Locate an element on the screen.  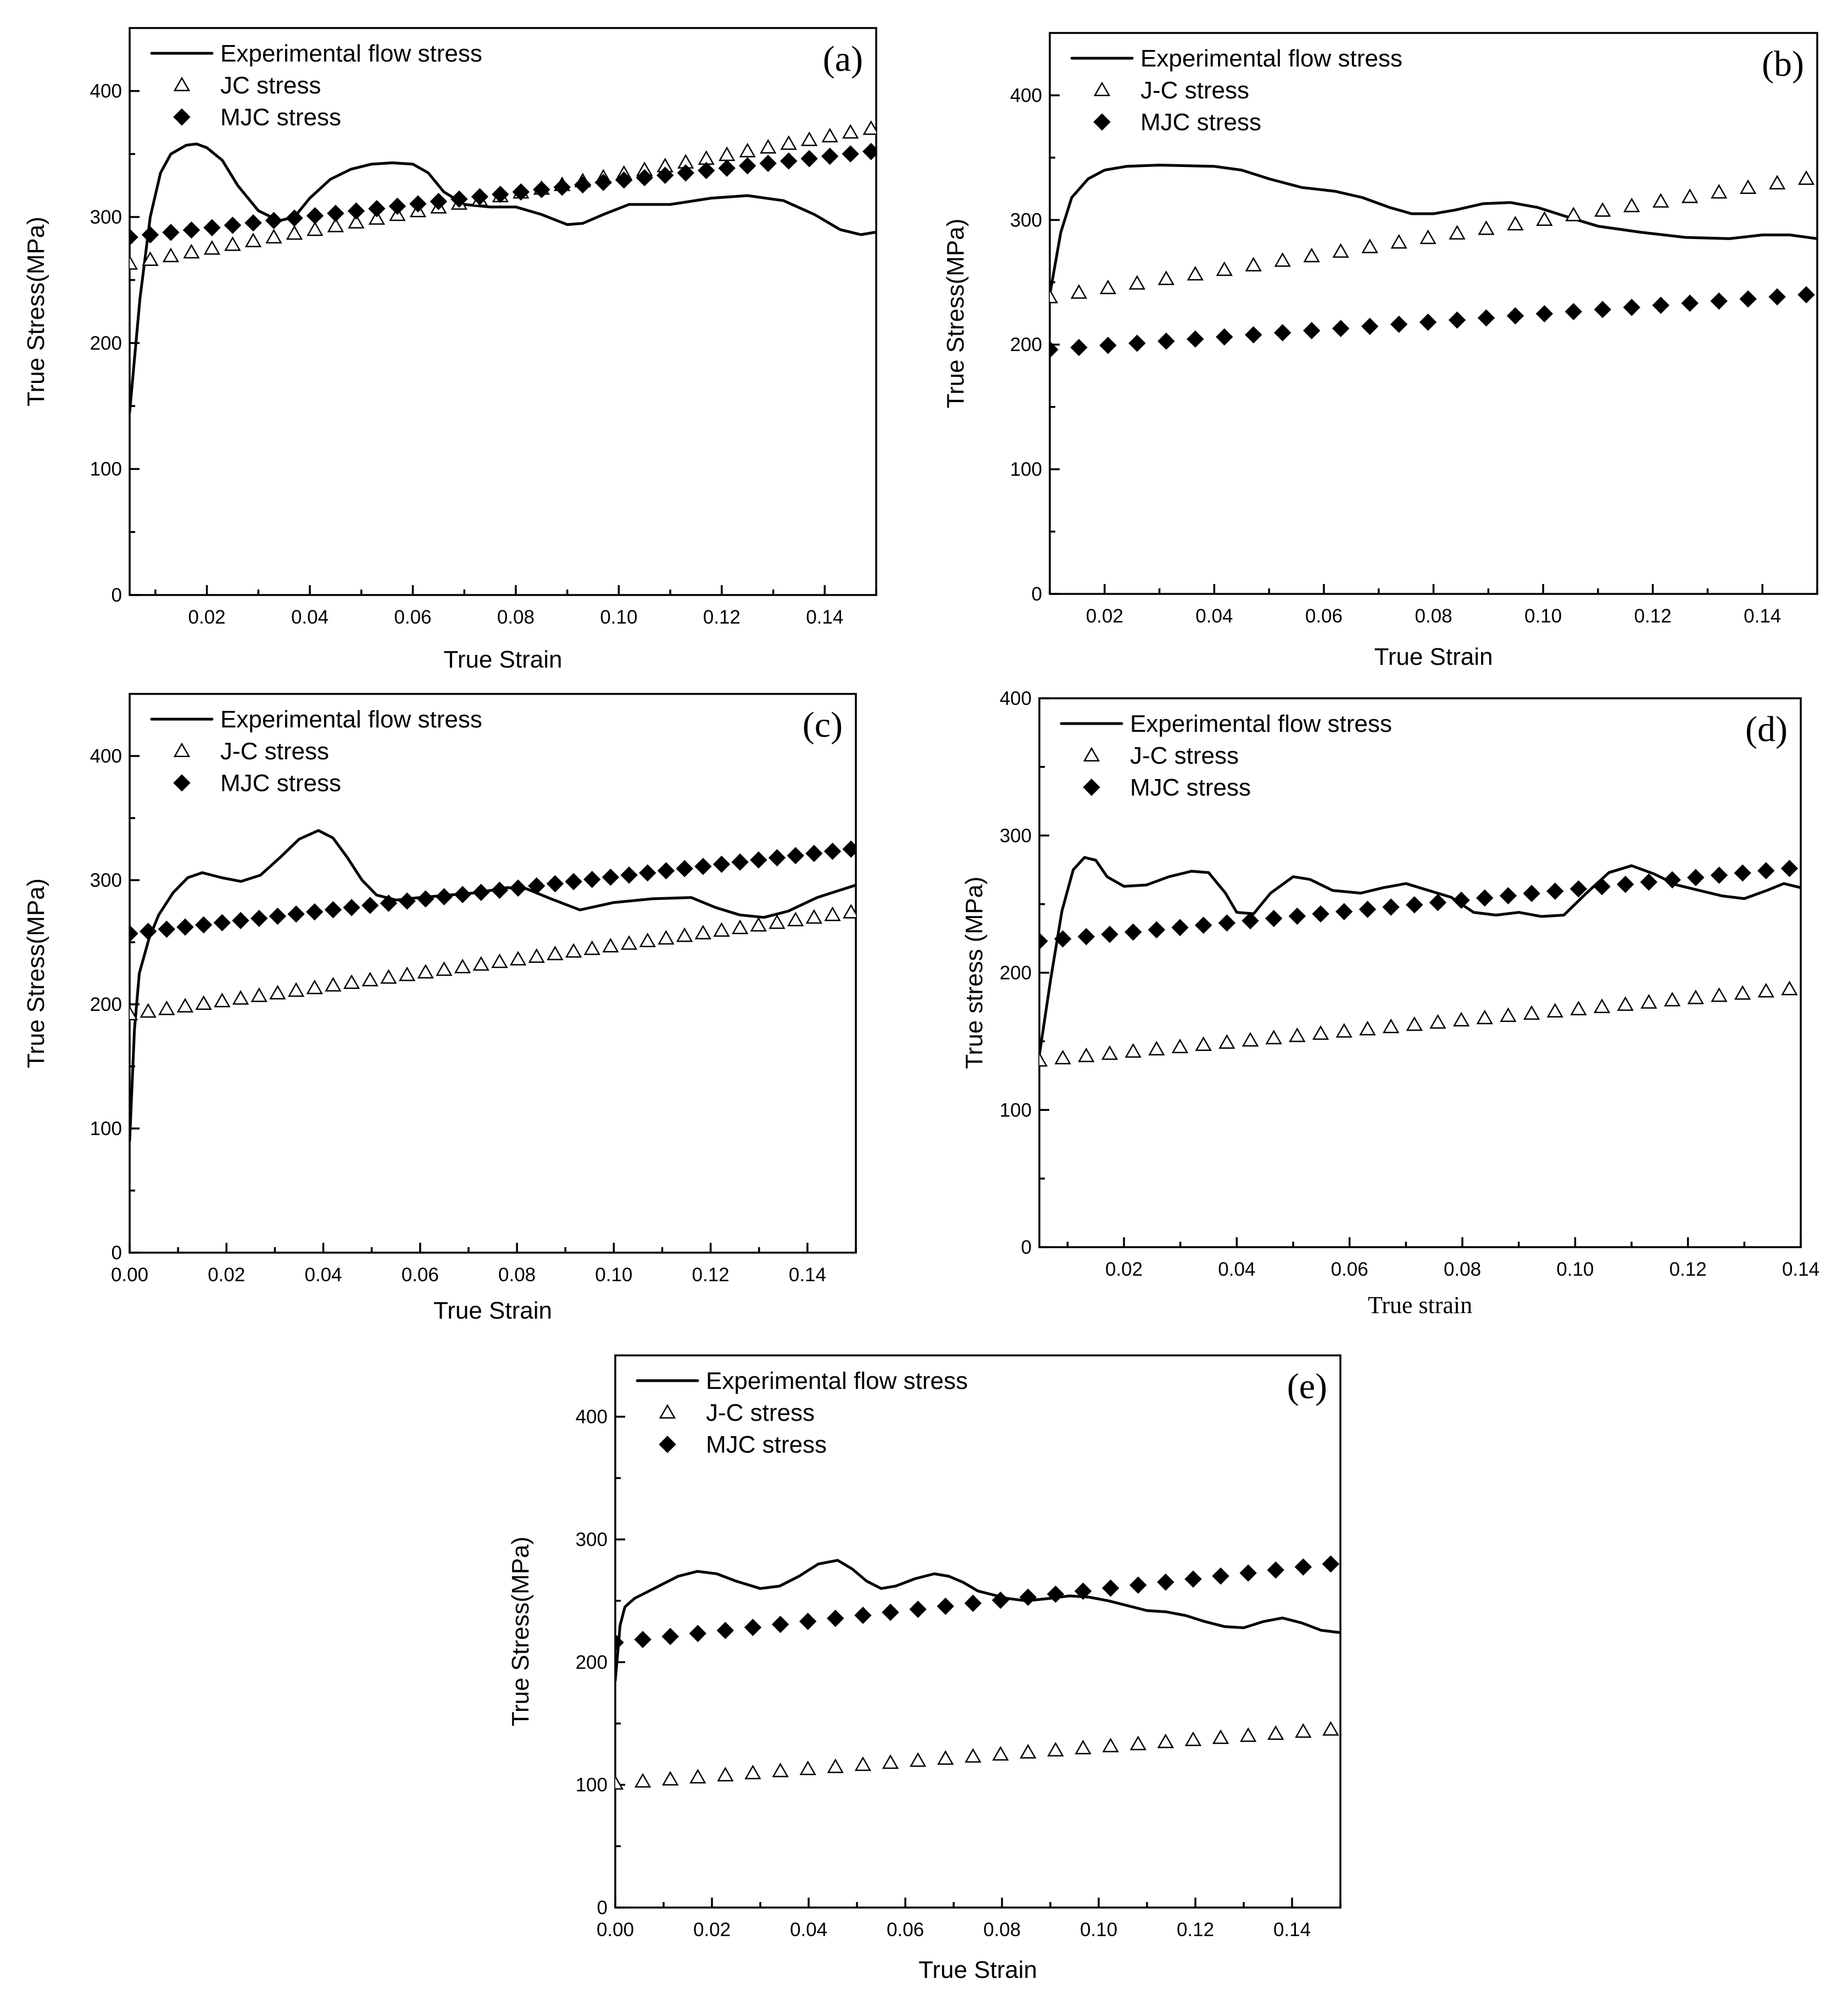
panel-label: (e) is located at coordinates (1307, 1386).